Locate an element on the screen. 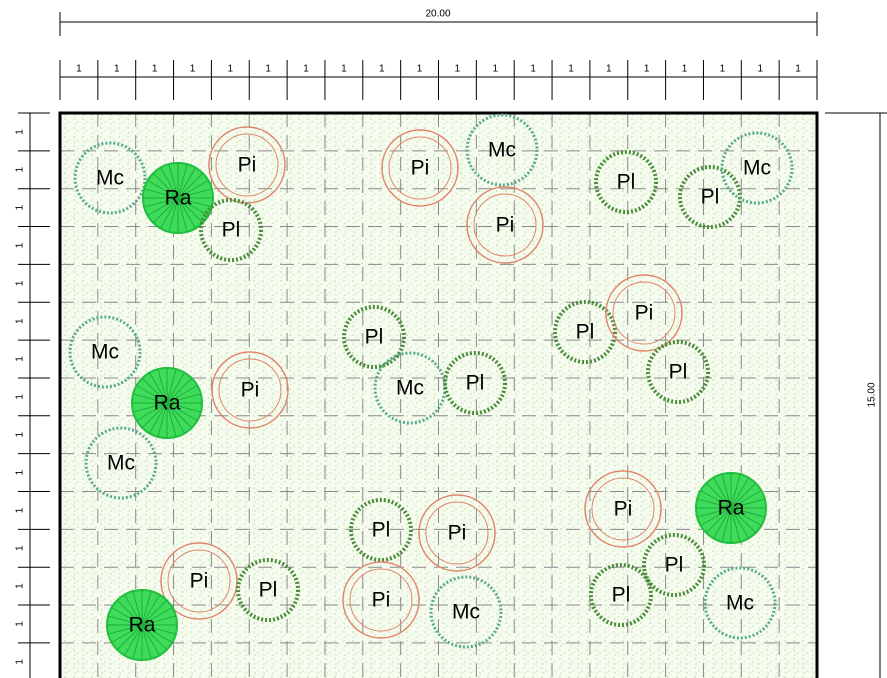 The width and height of the screenshot is (887, 678). width-label: 20.00 is located at coordinates (437, 14).